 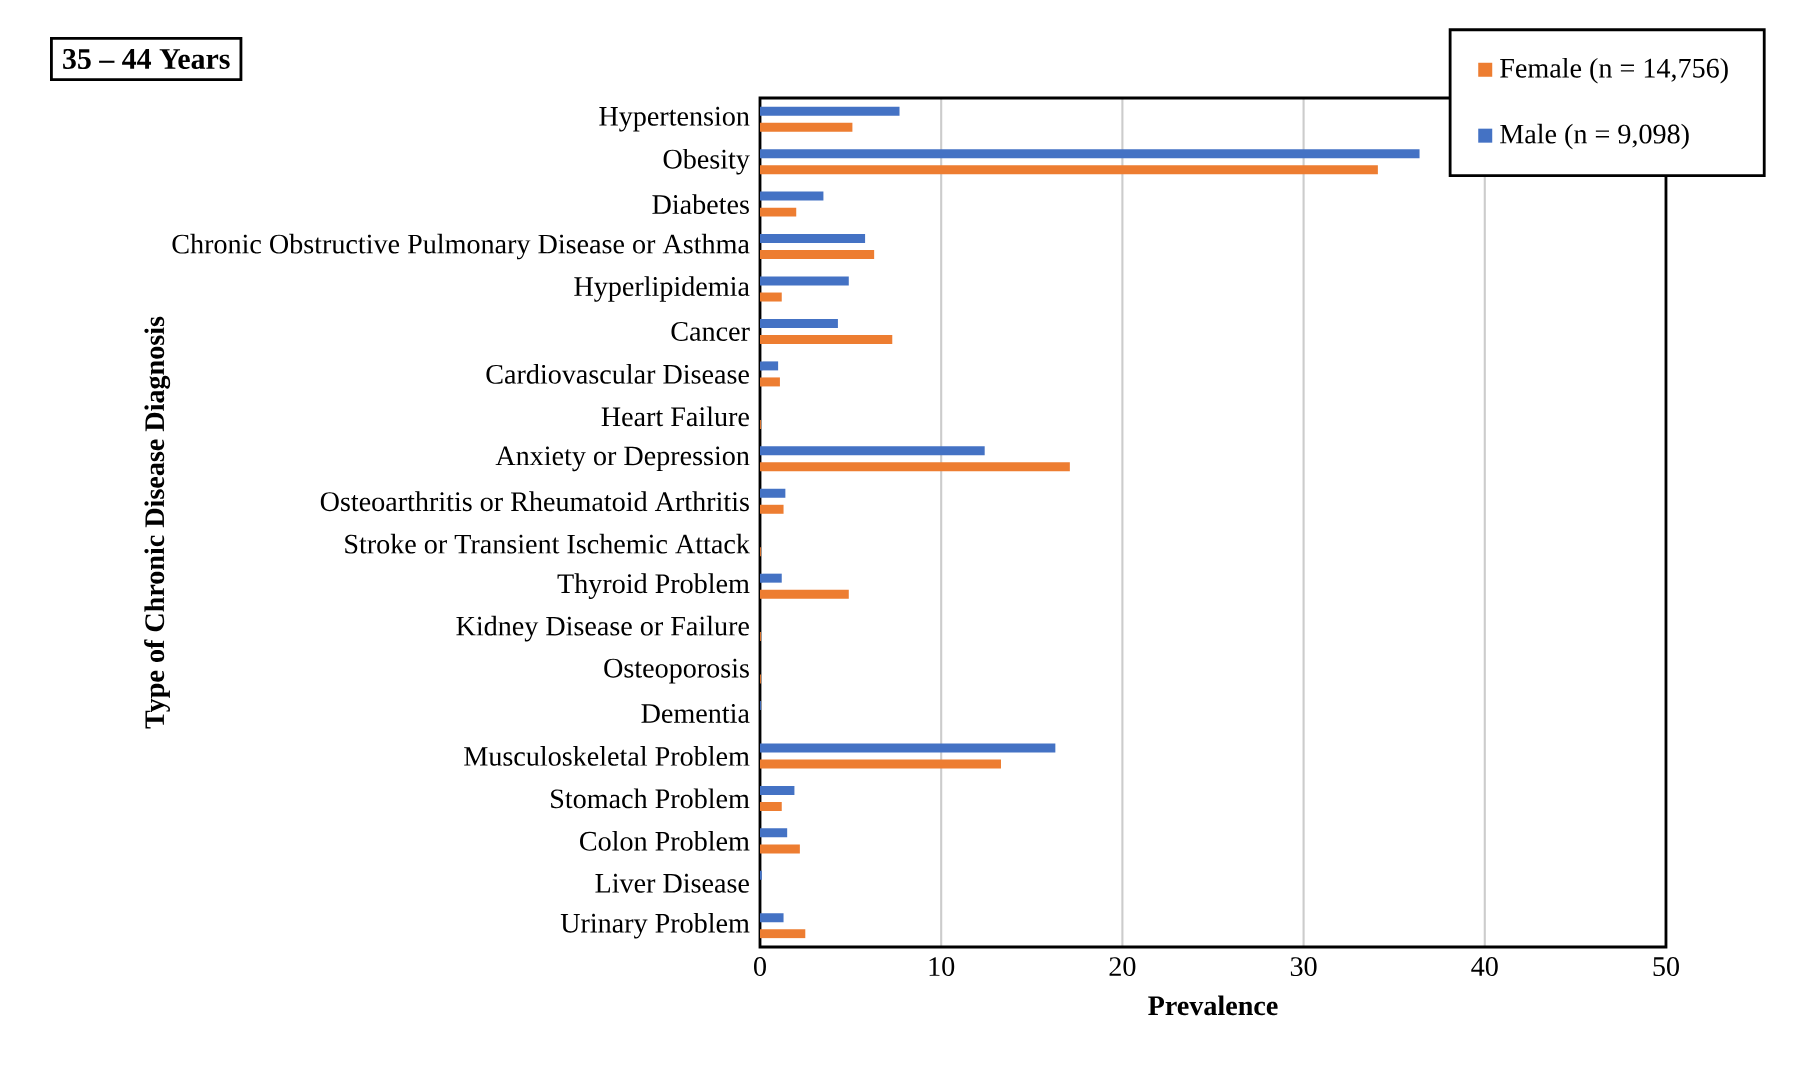 What do you see at coordinates (675, 416) in the screenshot?
I see `y-tick-label: Heart Failure` at bounding box center [675, 416].